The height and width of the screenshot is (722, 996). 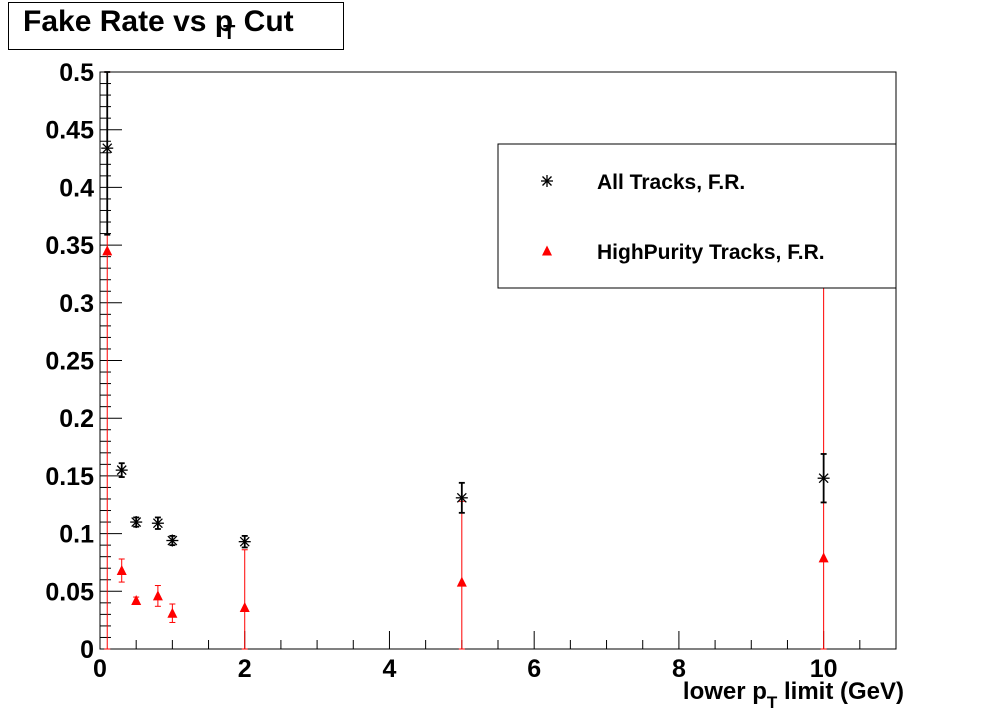 I want to click on legend-label: HighPurity Tracks, F.R., so click(x=711, y=252).